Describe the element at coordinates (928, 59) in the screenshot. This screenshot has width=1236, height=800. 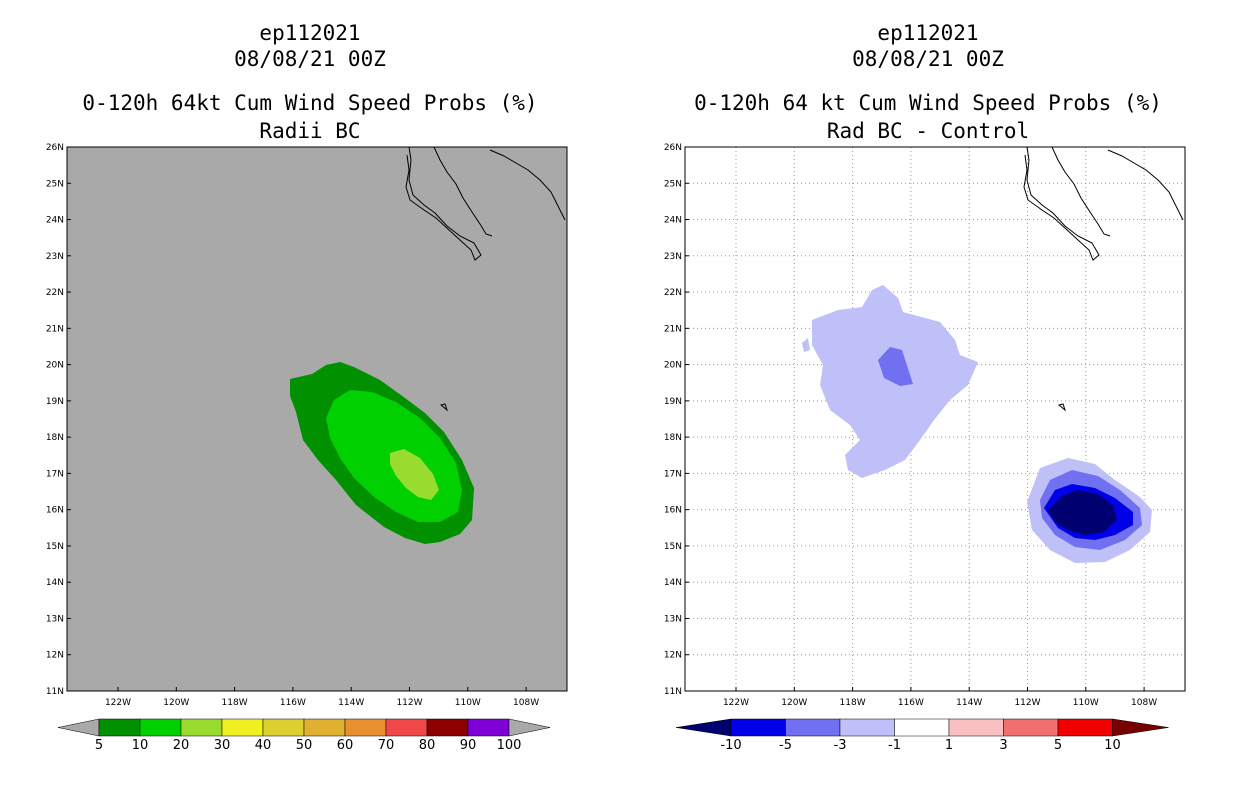
I see `right-title-datetime: 08/08/21 00Z` at that location.